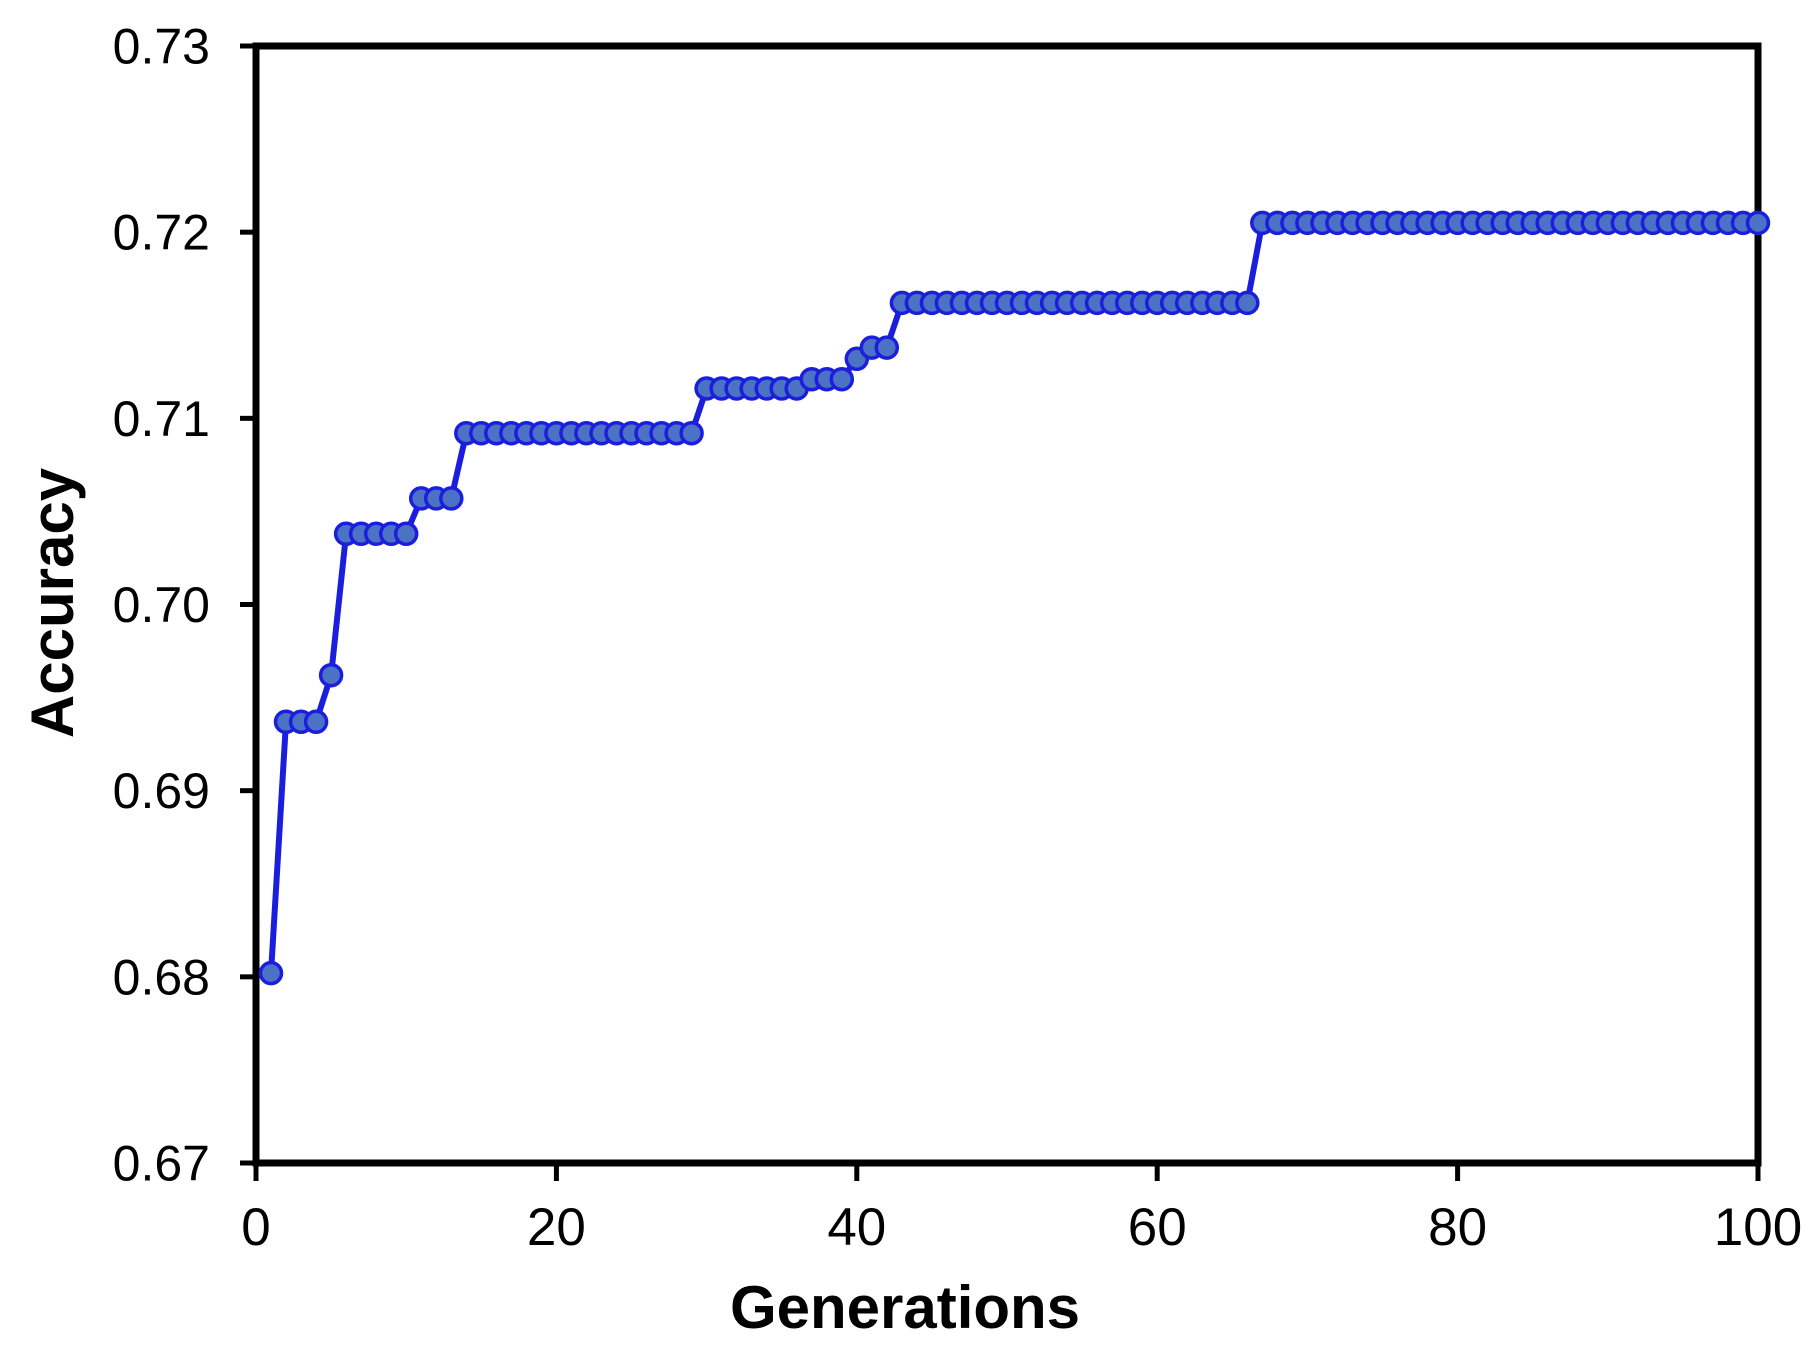 The height and width of the screenshot is (1364, 1811). I want to click on x-axis-tick-label: 0, so click(255, 1227).